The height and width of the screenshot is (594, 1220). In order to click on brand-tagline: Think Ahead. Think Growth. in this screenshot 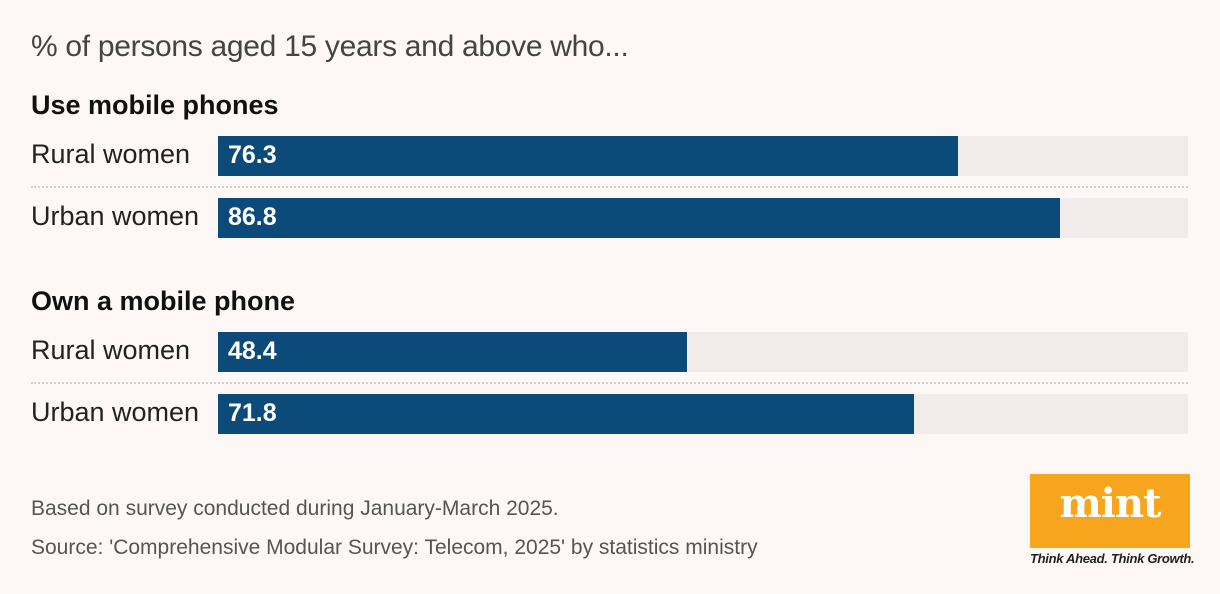, I will do `click(1112, 558)`.